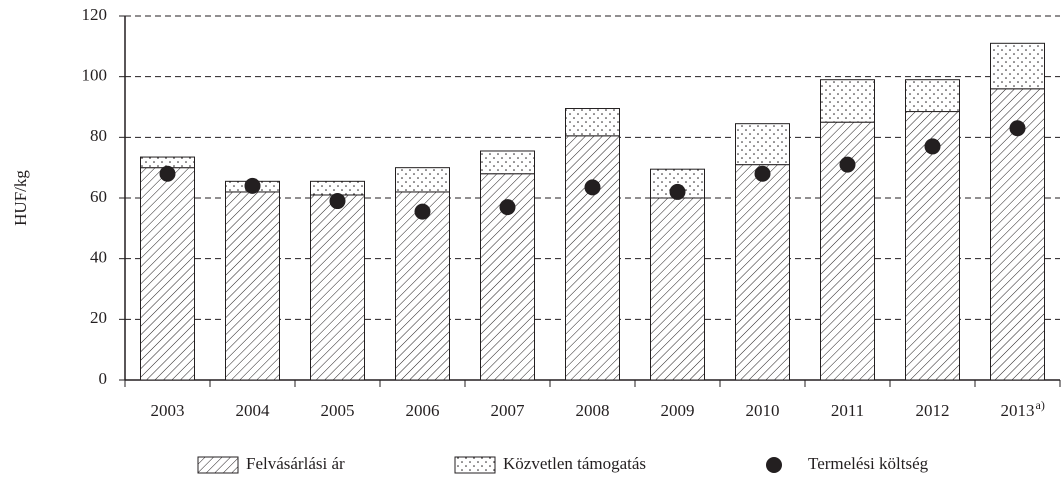 Image resolution: width=1063 pixels, height=482 pixels. What do you see at coordinates (98, 135) in the screenshot?
I see `y-tick-label: 80` at bounding box center [98, 135].